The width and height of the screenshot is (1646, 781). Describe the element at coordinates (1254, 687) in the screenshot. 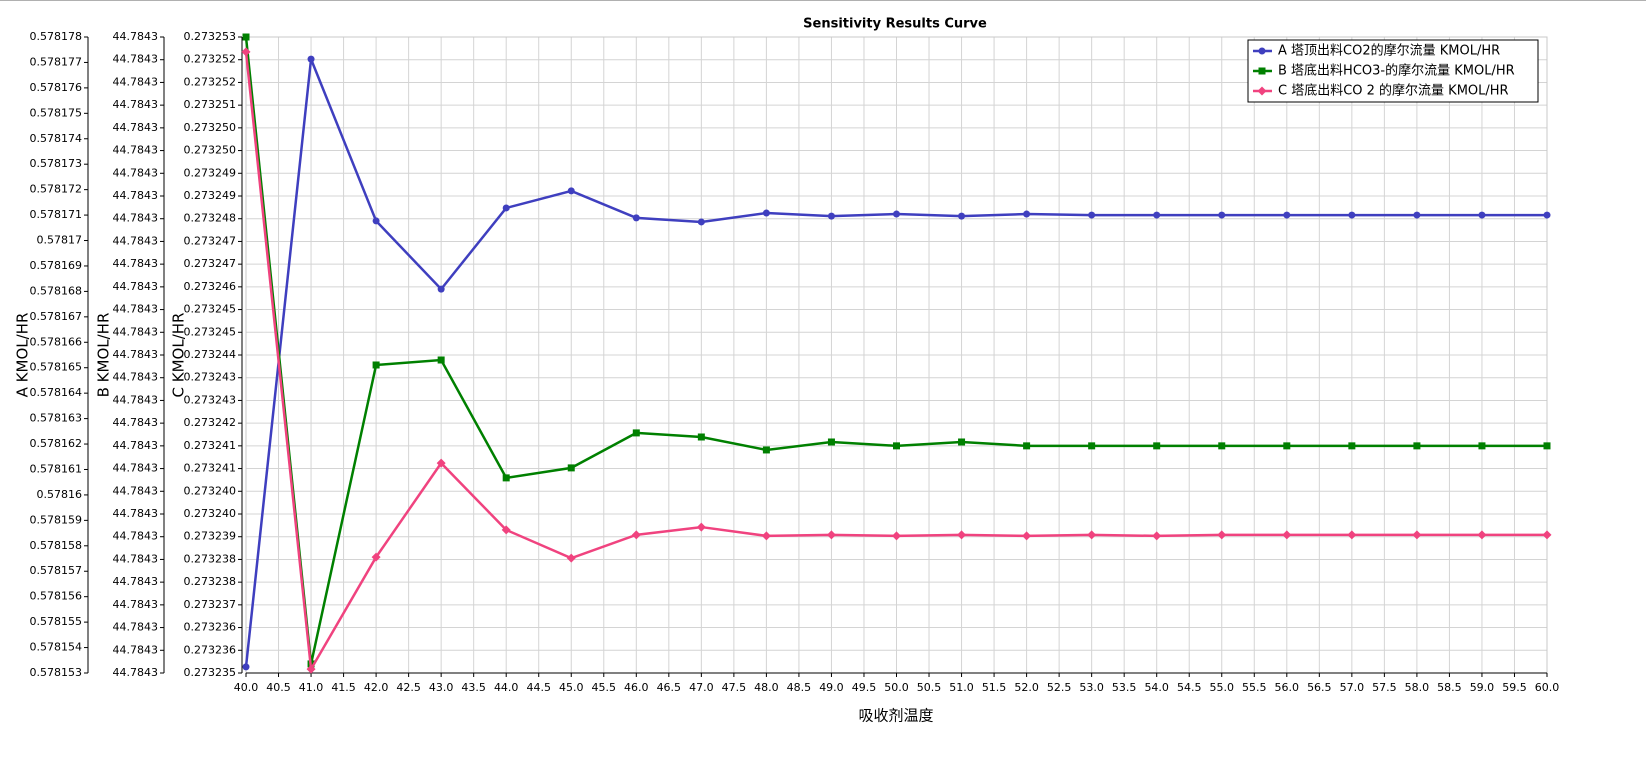

I see `x-tick-label: 55.5` at that location.